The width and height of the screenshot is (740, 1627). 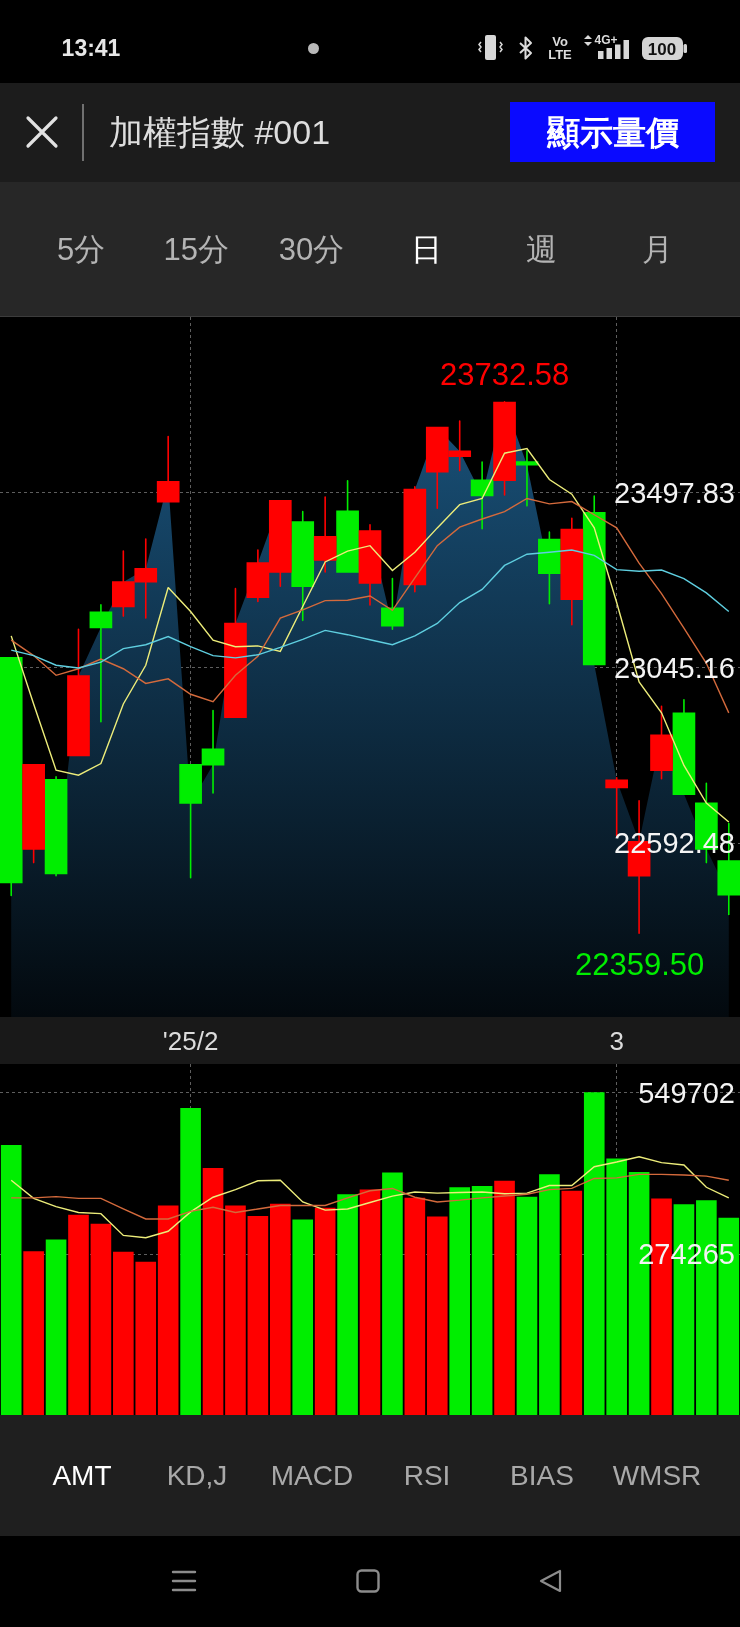 I want to click on text: Vo, so click(x=560, y=41).